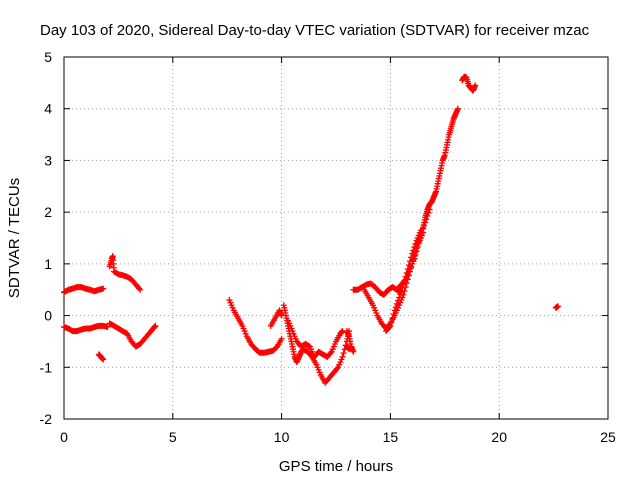 This screenshot has height=480, width=640. Describe the element at coordinates (48, 264) in the screenshot. I see `y-tick-label: 1` at that location.